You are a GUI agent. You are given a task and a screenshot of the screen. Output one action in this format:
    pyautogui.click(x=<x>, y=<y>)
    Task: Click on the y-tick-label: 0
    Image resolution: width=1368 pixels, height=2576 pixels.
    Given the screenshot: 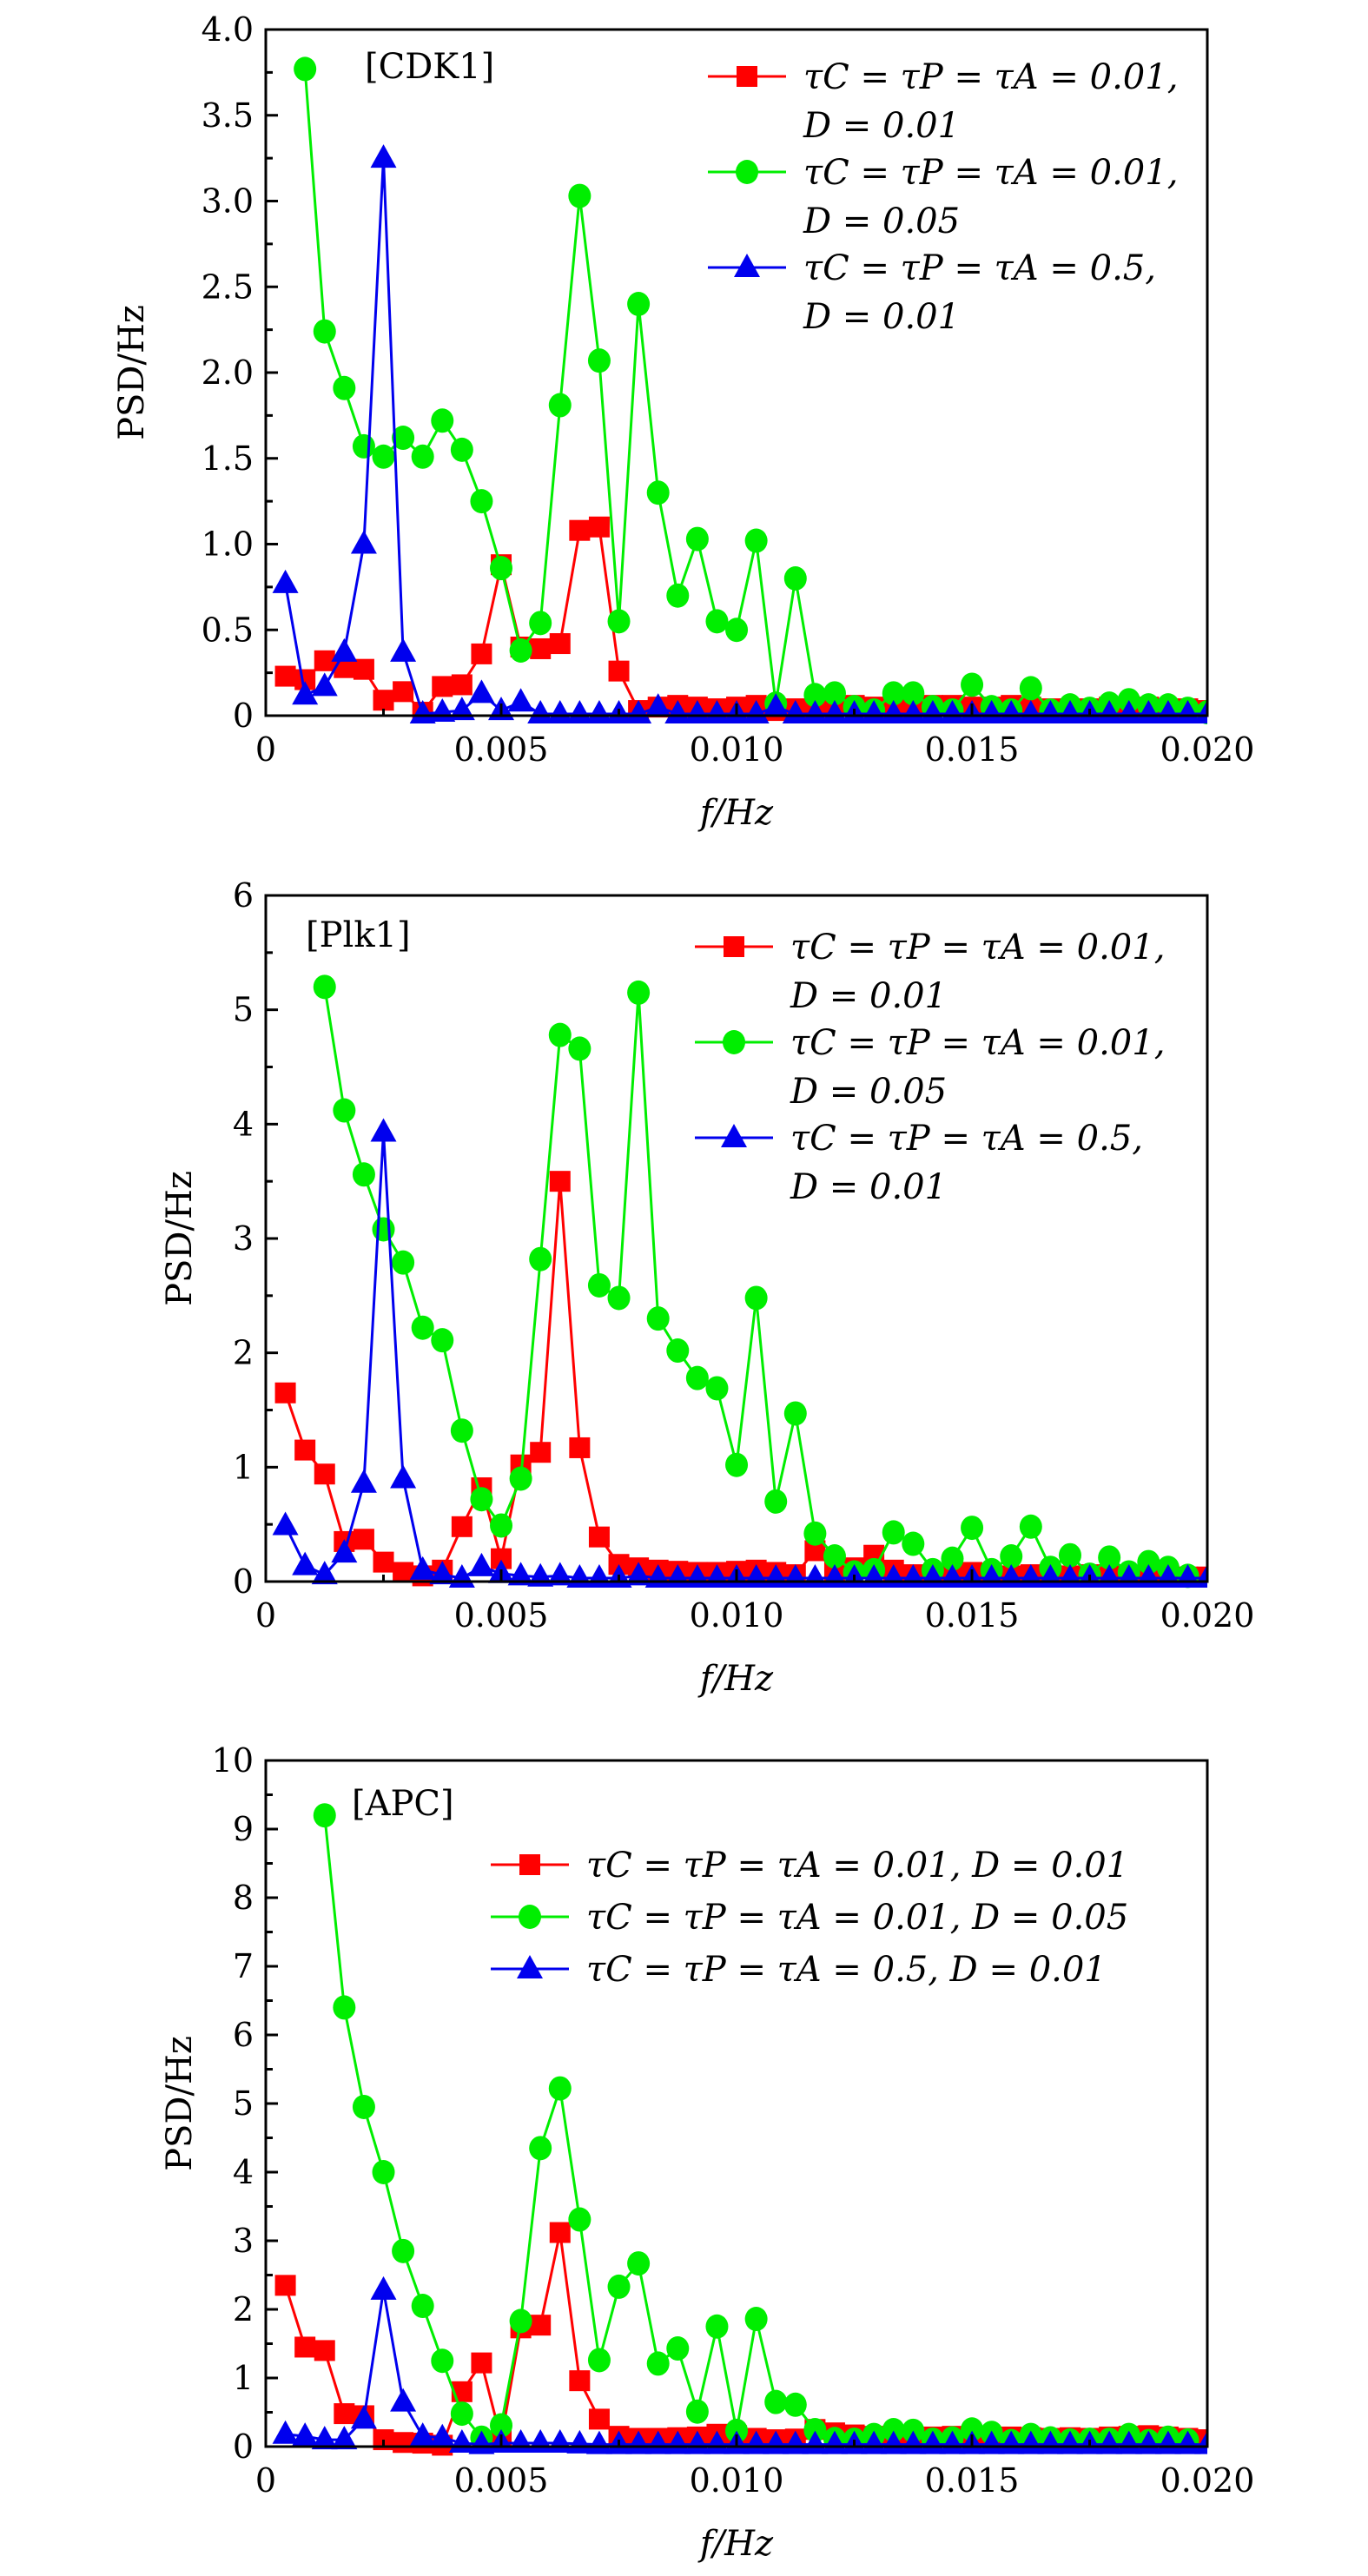 What is the action you would take?
    pyautogui.click(x=244, y=2446)
    